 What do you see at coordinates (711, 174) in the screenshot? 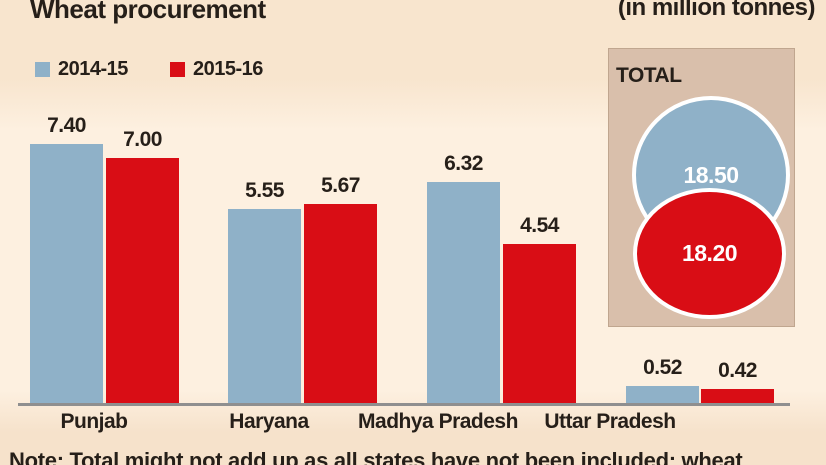
I see `total-value-2014-15: 18.50` at bounding box center [711, 174].